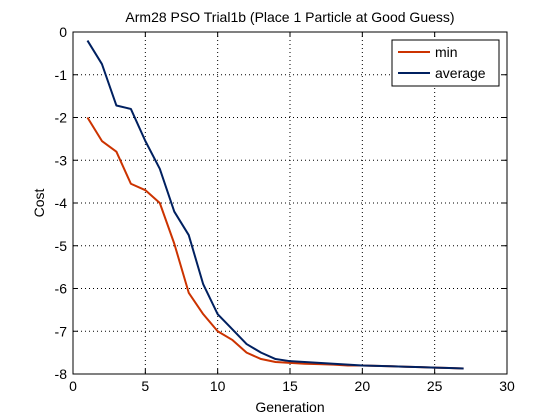 Image resolution: width=560 pixels, height=420 pixels. What do you see at coordinates (61, 203) in the screenshot?
I see `y-tick-label: -4` at bounding box center [61, 203].